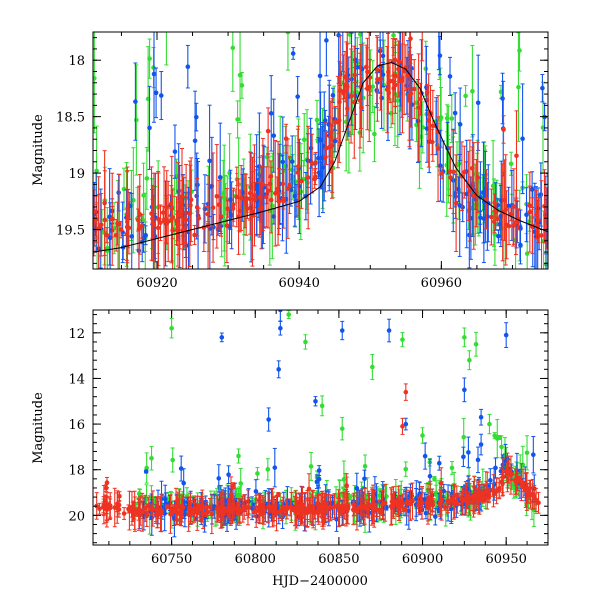 The image size is (600, 600). What do you see at coordinates (76, 425) in the screenshot?
I see `bottom-y-tick-label: 16` at bounding box center [76, 425].